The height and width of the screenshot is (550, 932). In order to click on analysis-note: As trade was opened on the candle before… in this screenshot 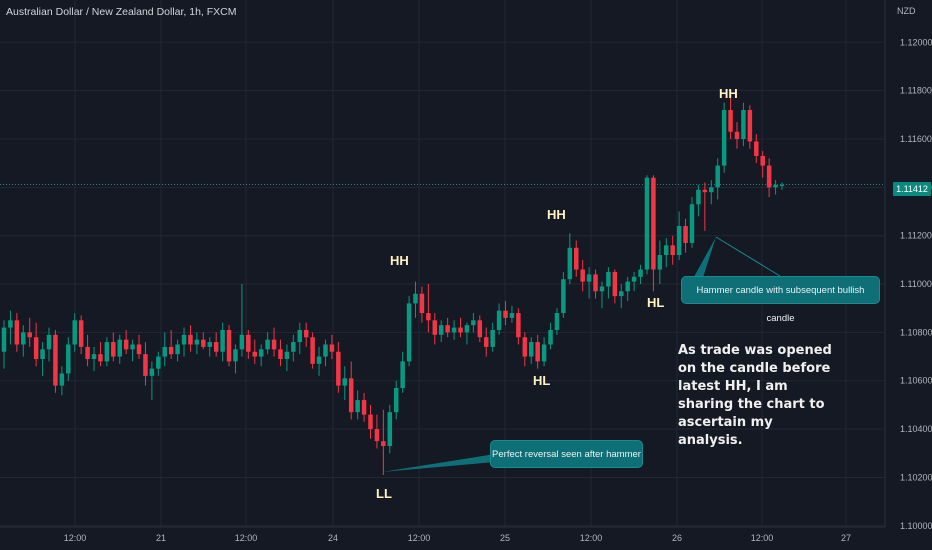, I will do `click(755, 395)`.